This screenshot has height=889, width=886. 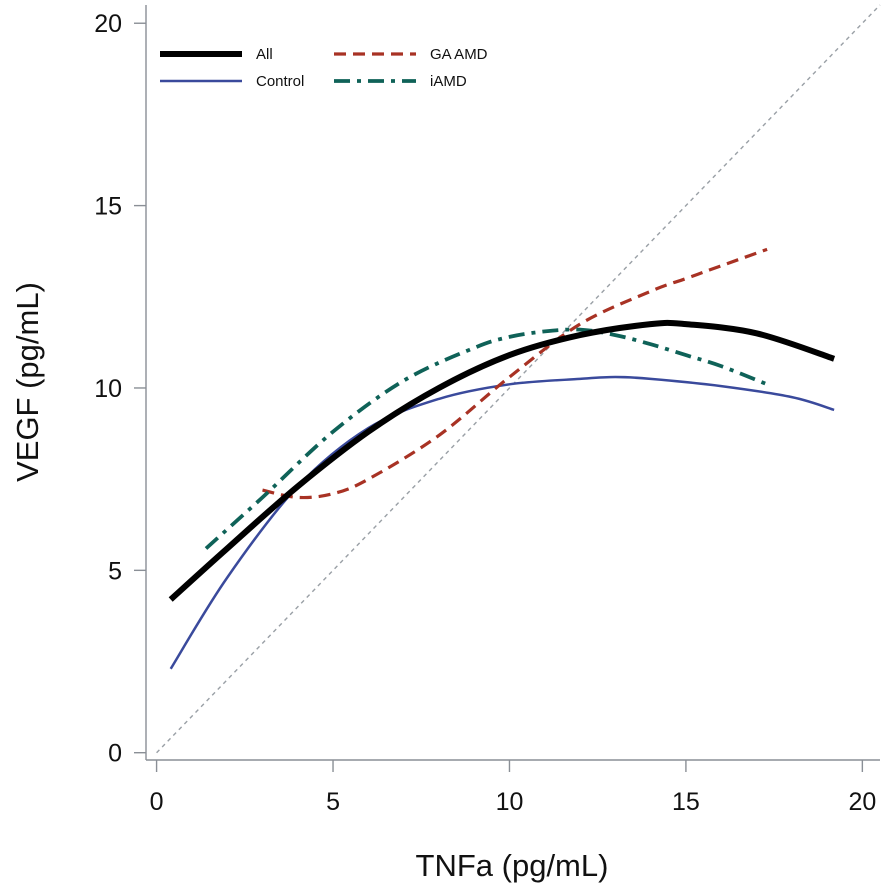 I want to click on y-tick-label-10: 10, so click(x=108, y=389).